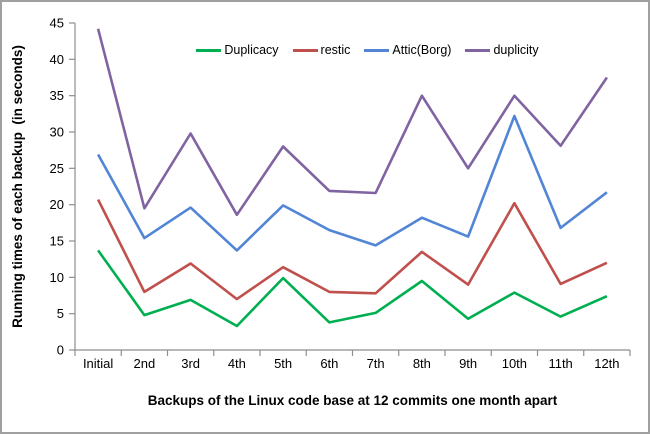  What do you see at coordinates (352, 288) in the screenshot?
I see `series-line-duplicacy` at bounding box center [352, 288].